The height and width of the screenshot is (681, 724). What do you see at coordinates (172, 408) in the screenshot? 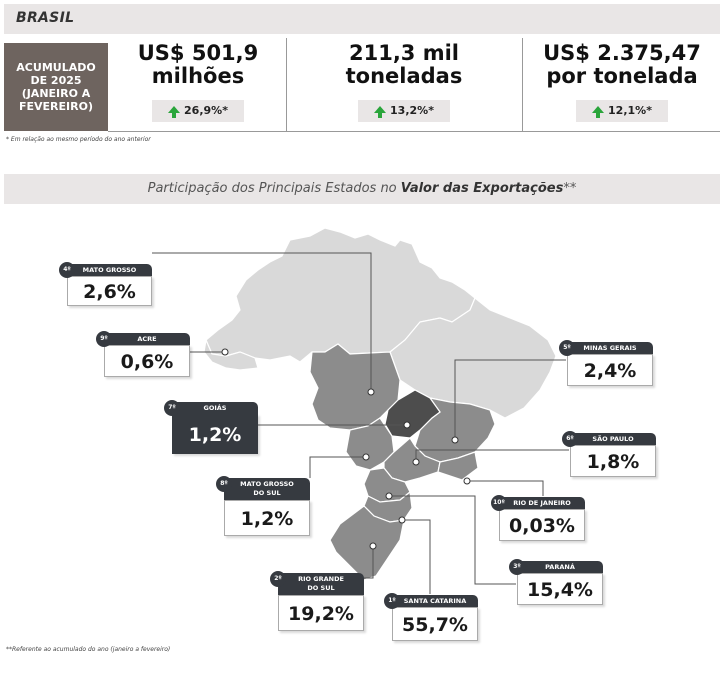
I see `state-rank: 7º` at bounding box center [172, 408].